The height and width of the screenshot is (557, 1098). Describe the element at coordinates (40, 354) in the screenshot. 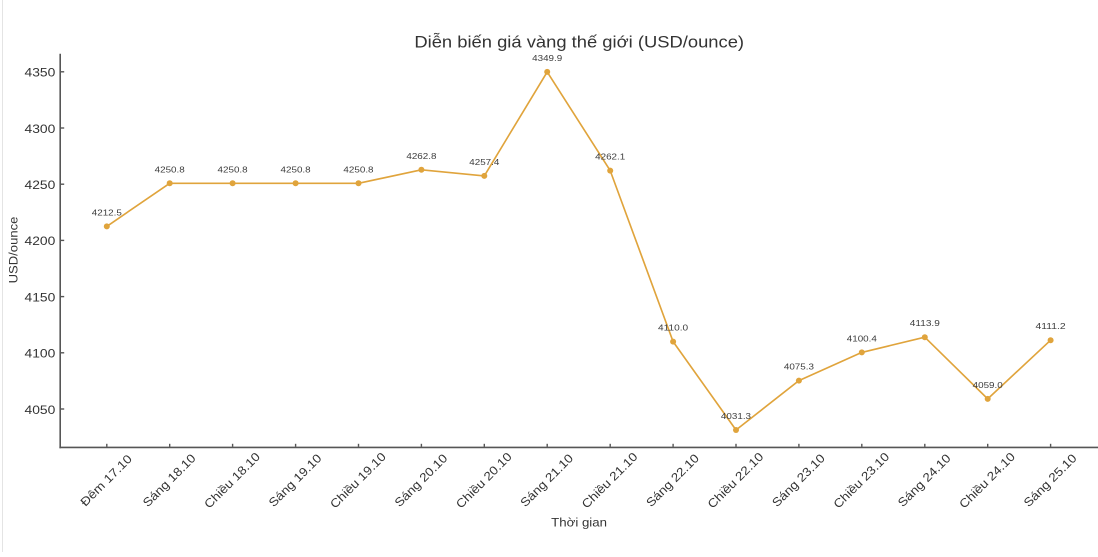

I see `svg-text: 4100` at that location.